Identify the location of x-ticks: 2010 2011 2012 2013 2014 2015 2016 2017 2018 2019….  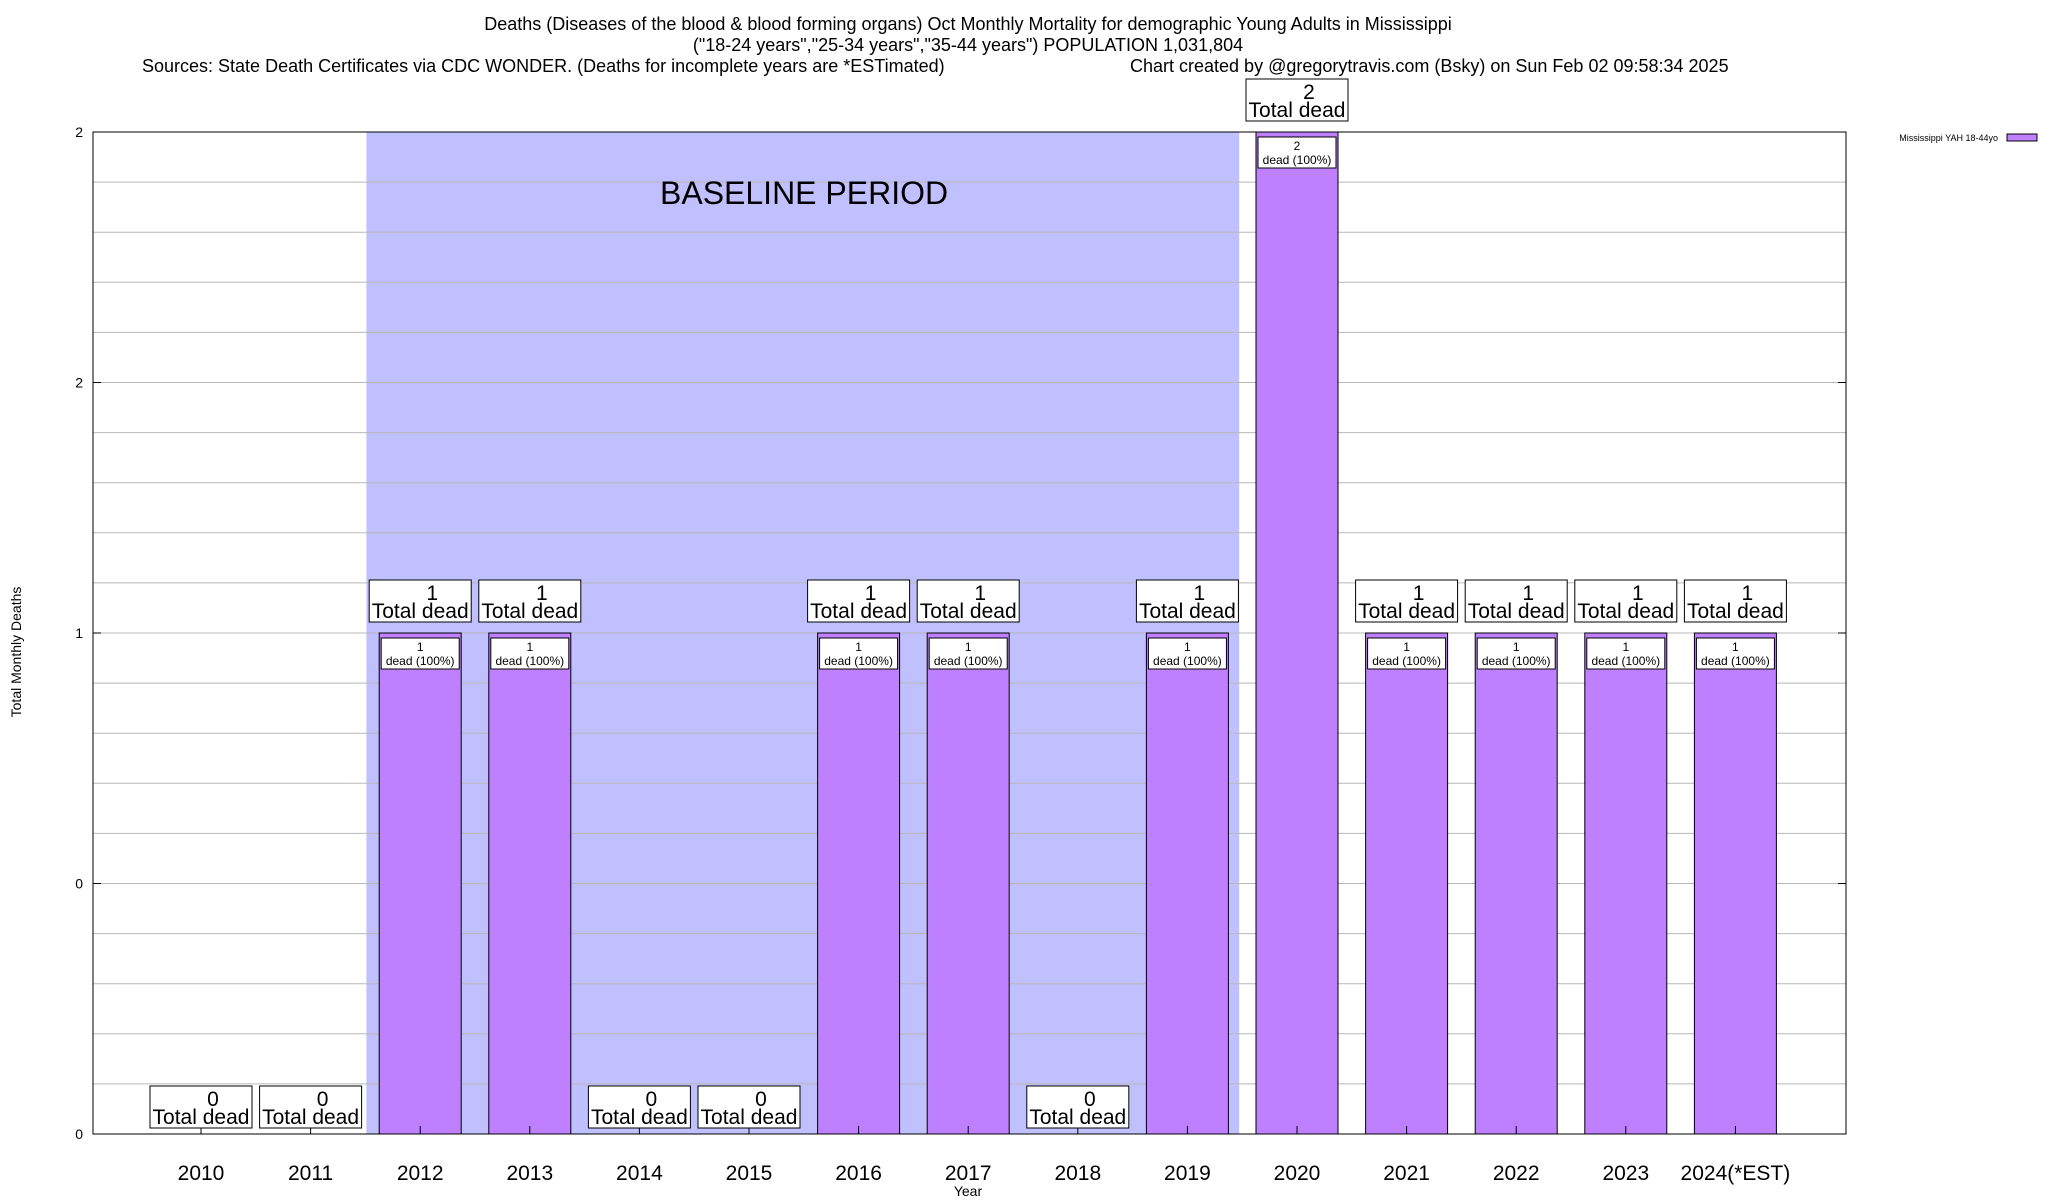
(984, 1155).